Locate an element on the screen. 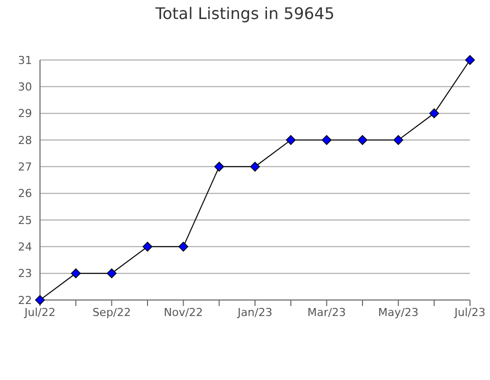 The width and height of the screenshot is (490, 380). chart-title: Total Listings in 59645 is located at coordinates (245, 13).